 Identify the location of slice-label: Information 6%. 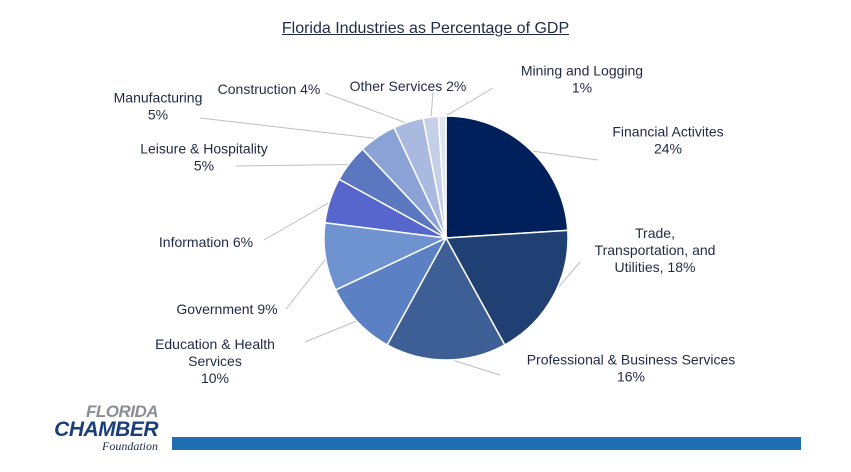
(206, 242).